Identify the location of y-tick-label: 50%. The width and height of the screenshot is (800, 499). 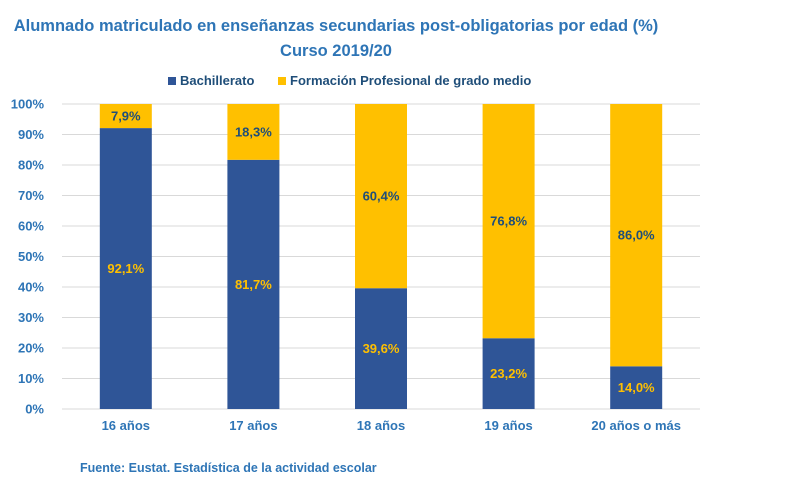
(31, 256).